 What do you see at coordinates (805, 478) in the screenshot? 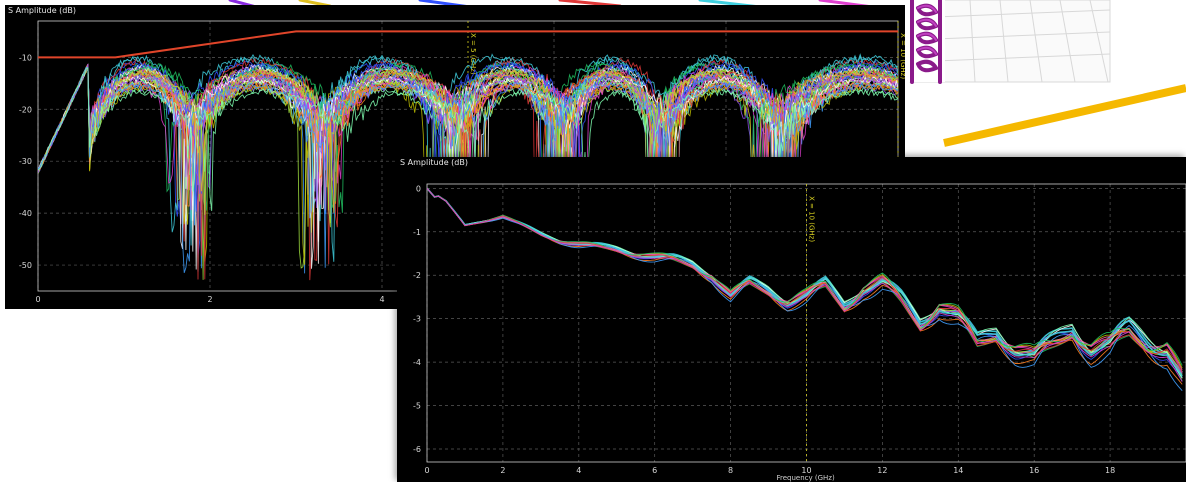
I see `chart-bottom-xlabel: Frequency (GHz)` at bounding box center [805, 478].